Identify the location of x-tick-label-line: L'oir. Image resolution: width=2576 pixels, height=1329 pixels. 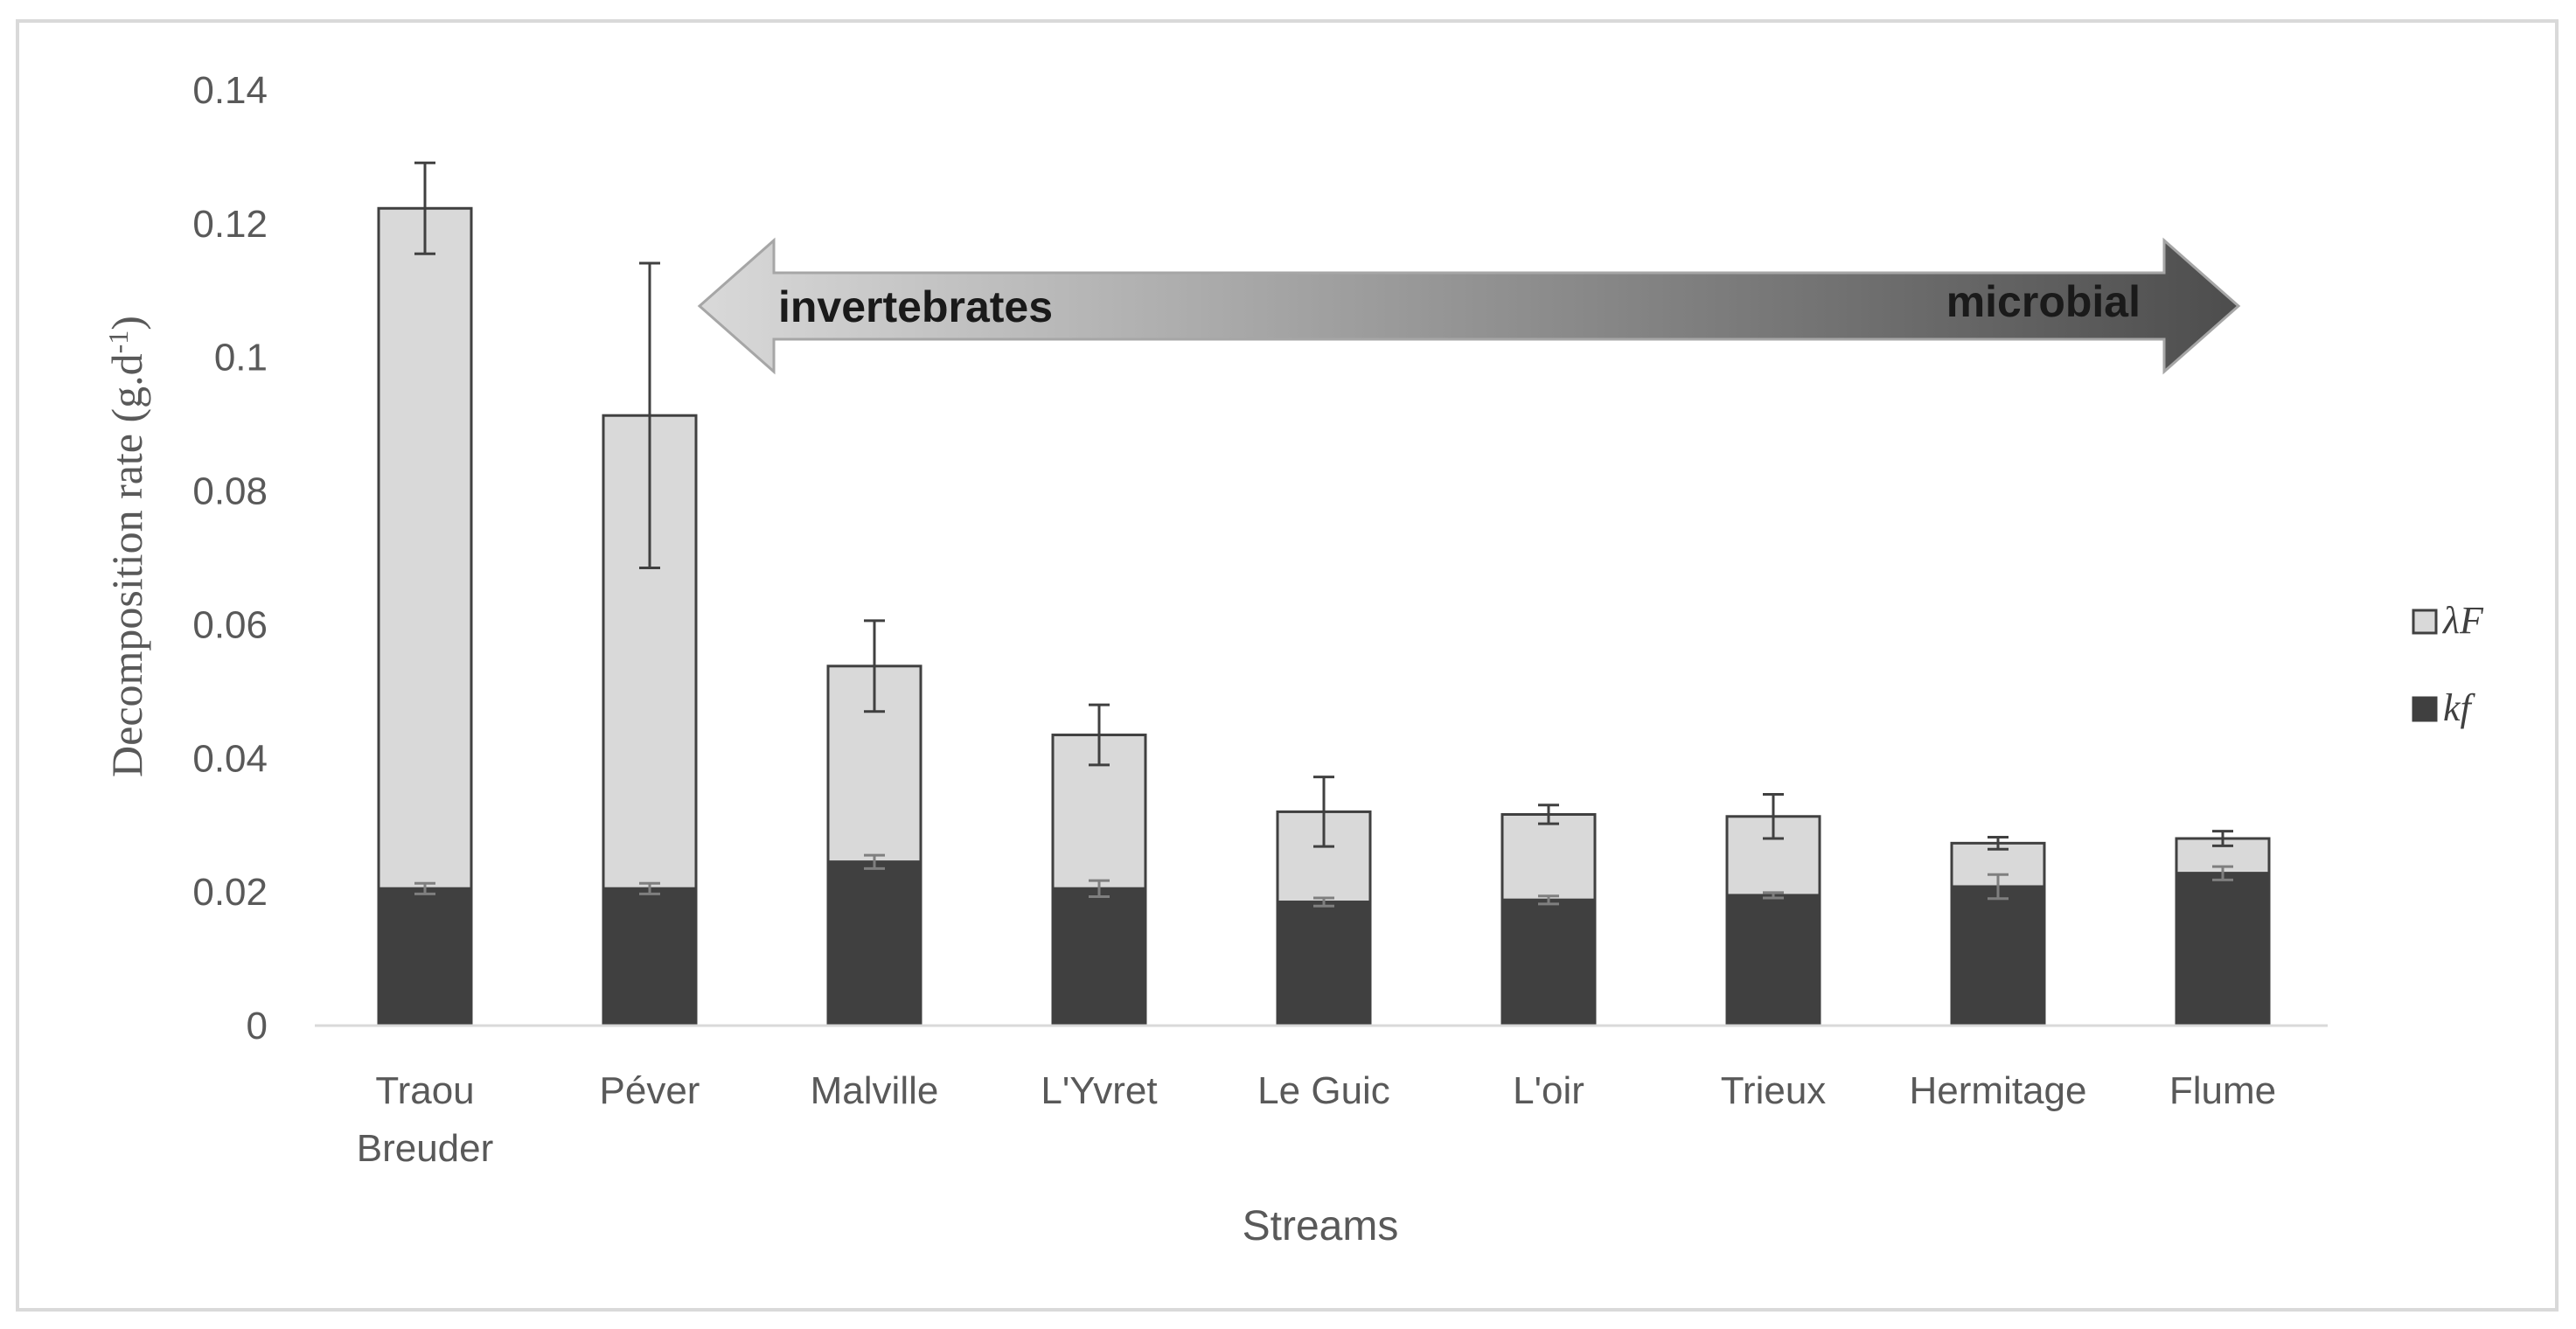
(1548, 1091).